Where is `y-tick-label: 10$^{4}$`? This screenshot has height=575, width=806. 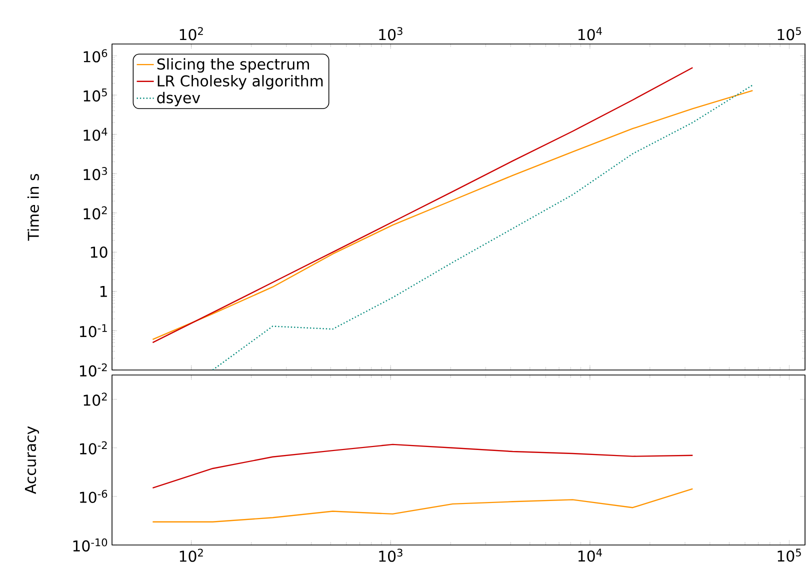
y-tick-label: 10$^{4}$ is located at coordinates (96, 134).